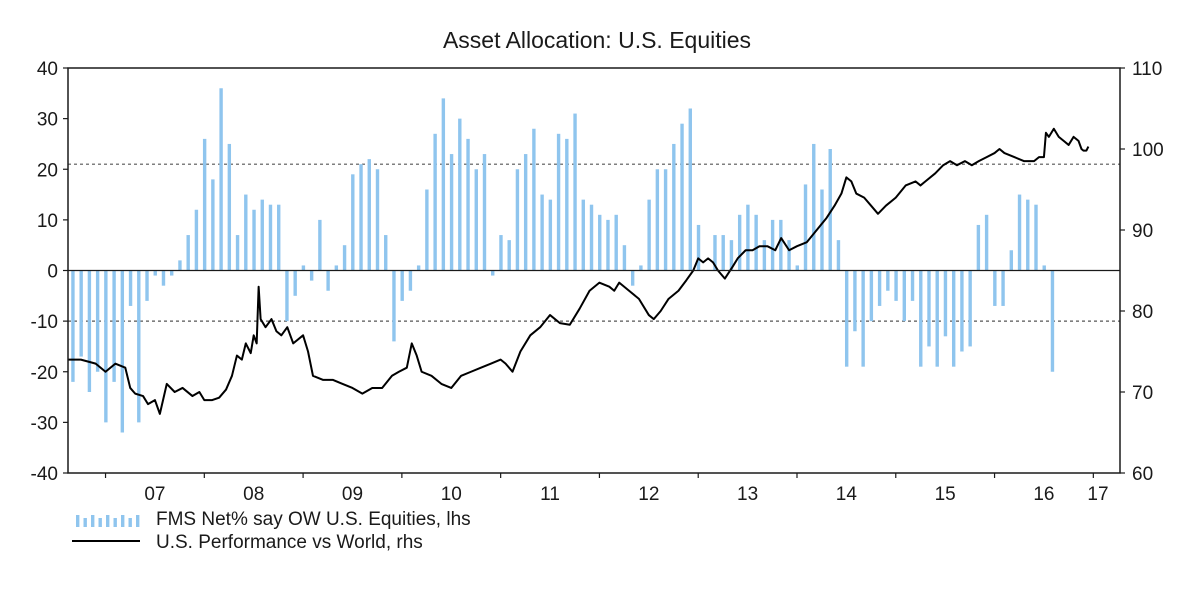 The image size is (1200, 602). Describe the element at coordinates (451, 494) in the screenshot. I see `x-tick-label: 10` at that location.